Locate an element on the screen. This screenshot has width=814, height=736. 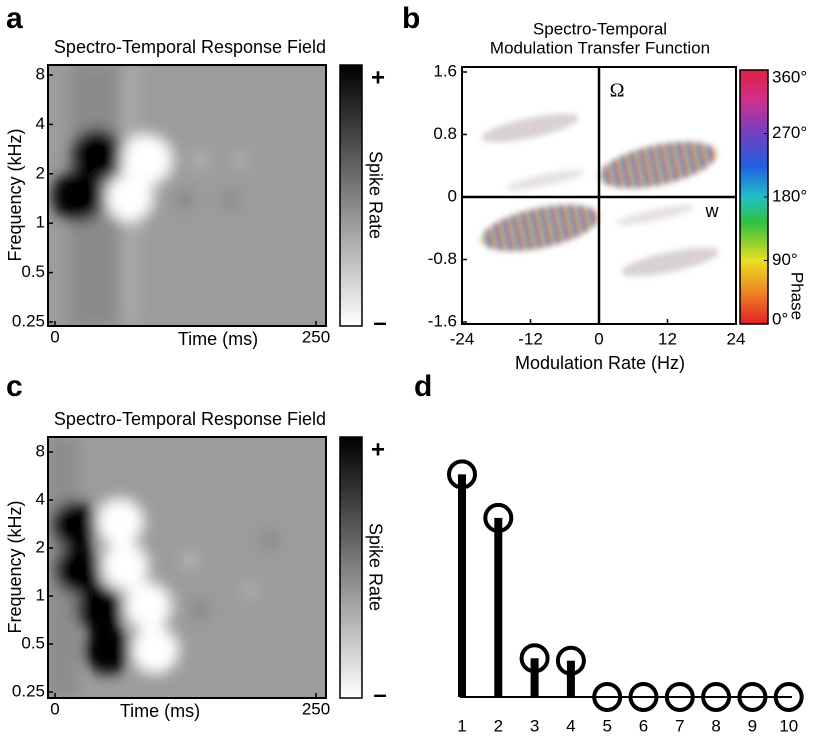
panel-title: Modulation Transfer Function is located at coordinates (600, 47).